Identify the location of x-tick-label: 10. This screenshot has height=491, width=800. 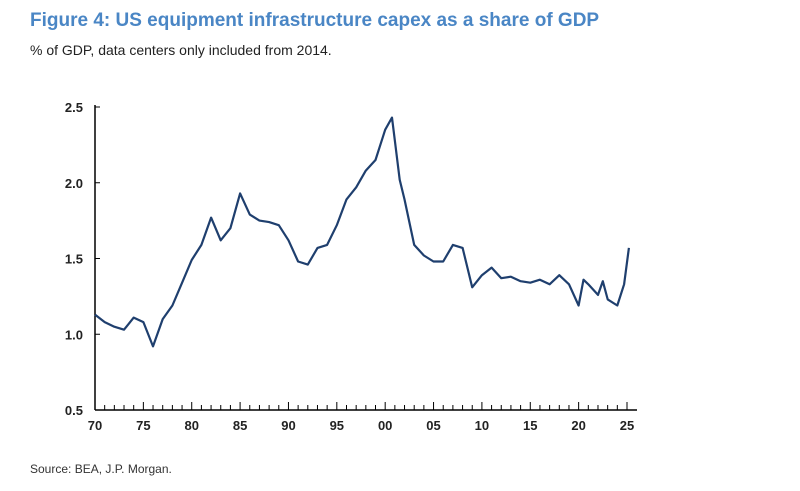
(482, 425).